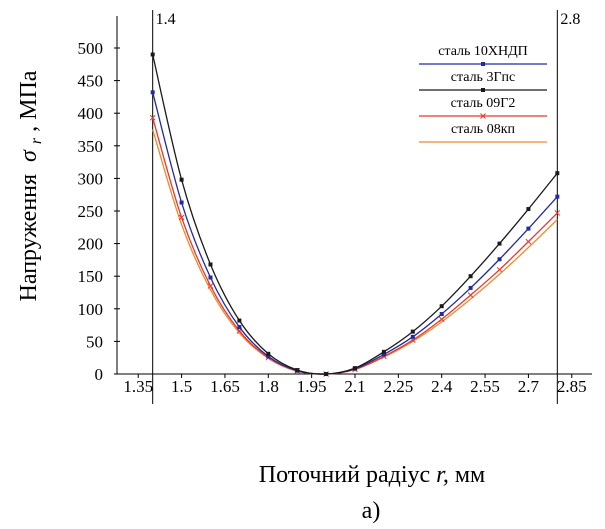 This screenshot has width=605, height=529. What do you see at coordinates (268, 386) in the screenshot?
I see `x-tick-label: 1.8` at bounding box center [268, 386].